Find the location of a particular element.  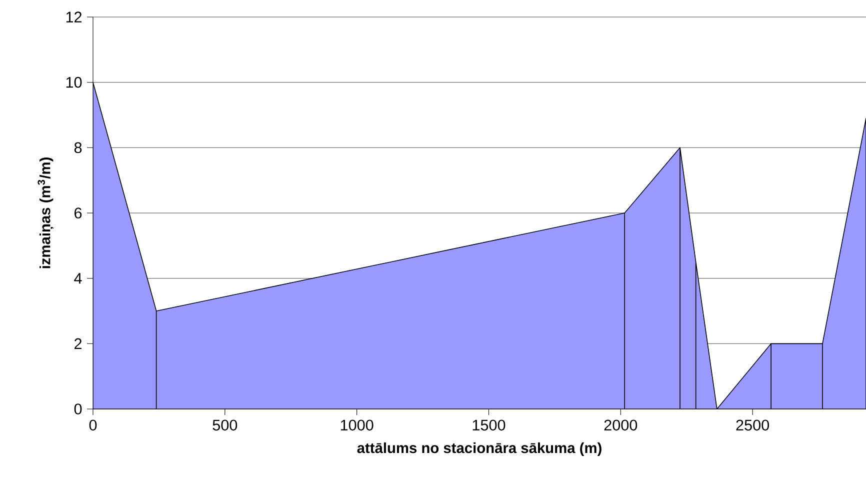

y-tick-label: 12 is located at coordinates (74, 17).